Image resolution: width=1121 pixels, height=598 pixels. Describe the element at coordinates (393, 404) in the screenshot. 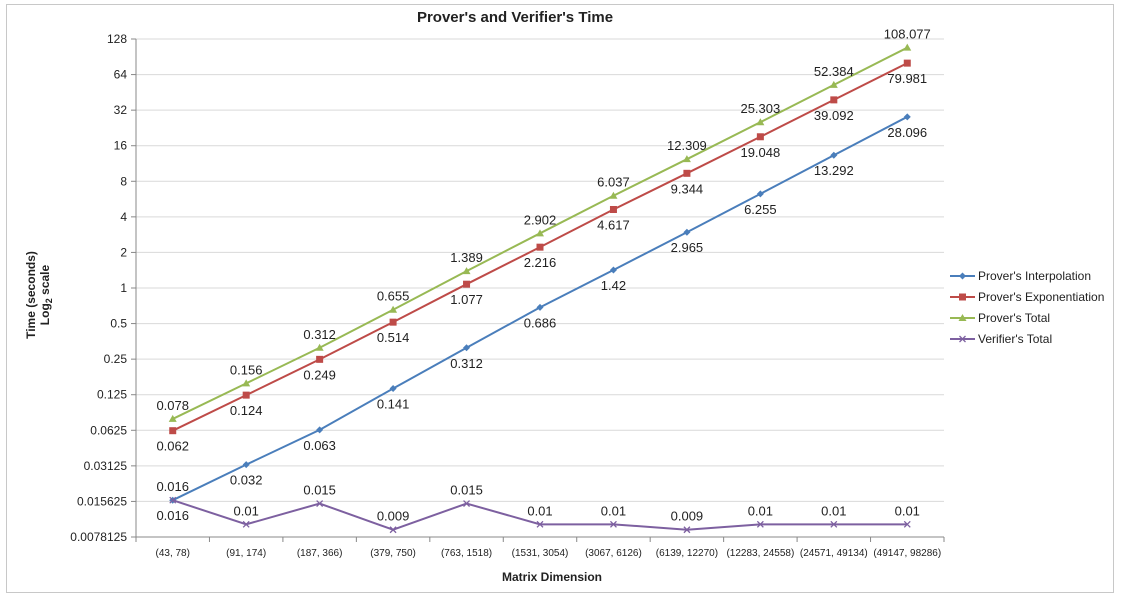

I see `data-label: 0.141` at that location.